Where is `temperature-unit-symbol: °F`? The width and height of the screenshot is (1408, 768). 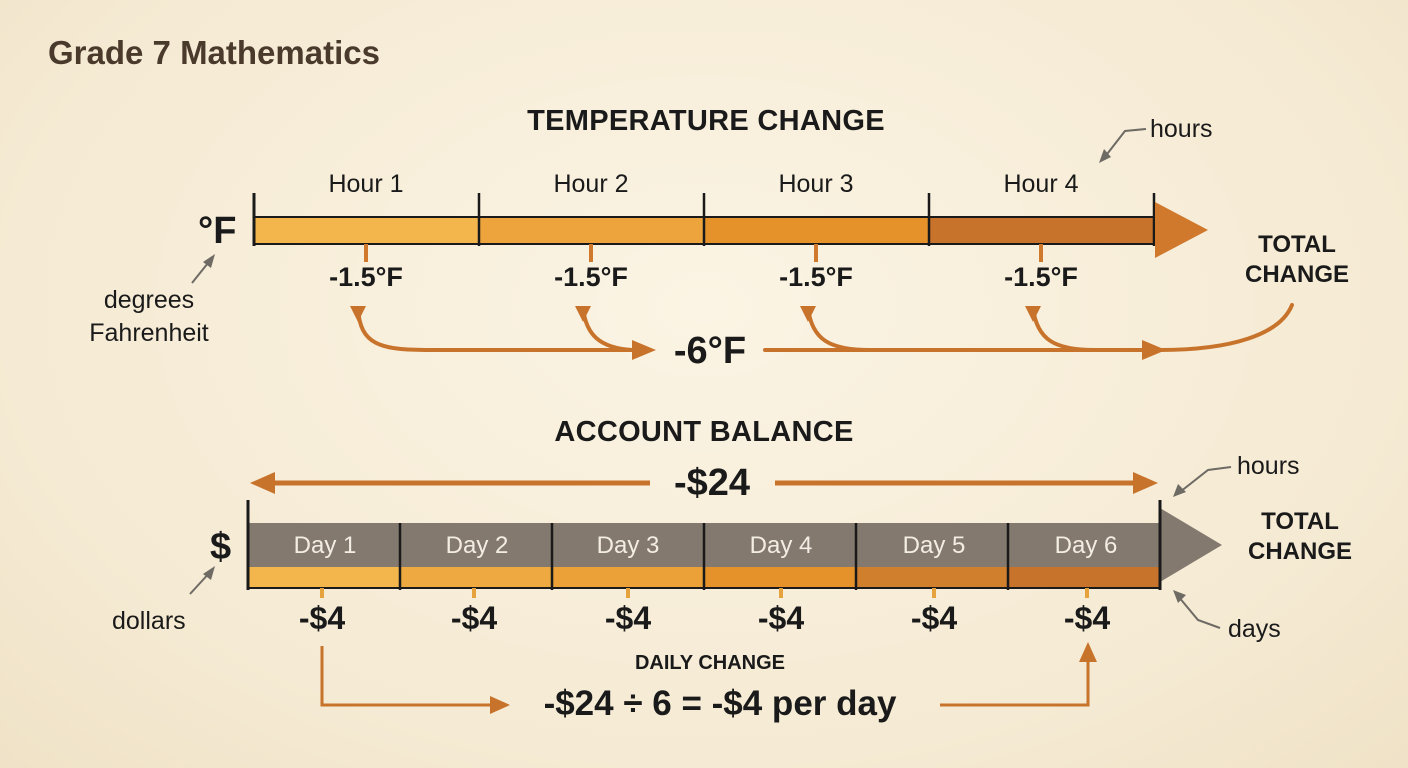
temperature-unit-symbol: °F is located at coordinates (217, 231).